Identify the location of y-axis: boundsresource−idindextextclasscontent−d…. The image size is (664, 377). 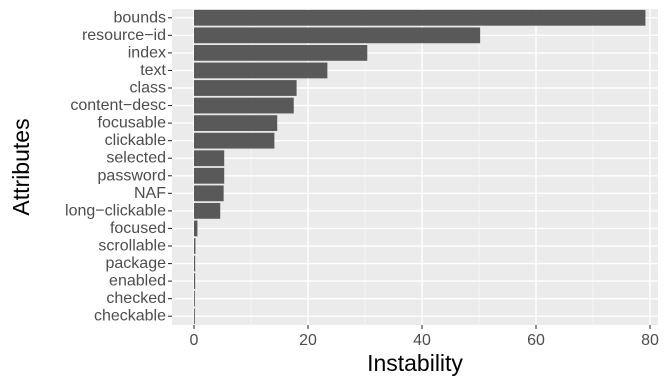
(118, 167).